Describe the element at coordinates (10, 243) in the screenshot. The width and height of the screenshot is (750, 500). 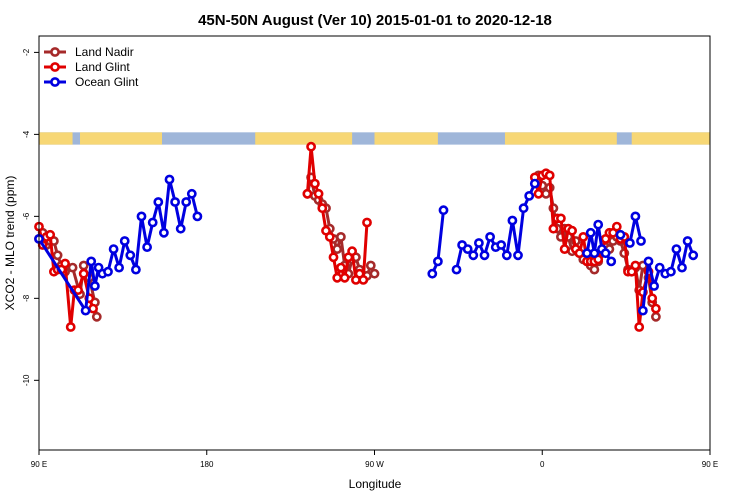
I see `y-axis-label: XCO2 - MLO trend (ppm)` at that location.